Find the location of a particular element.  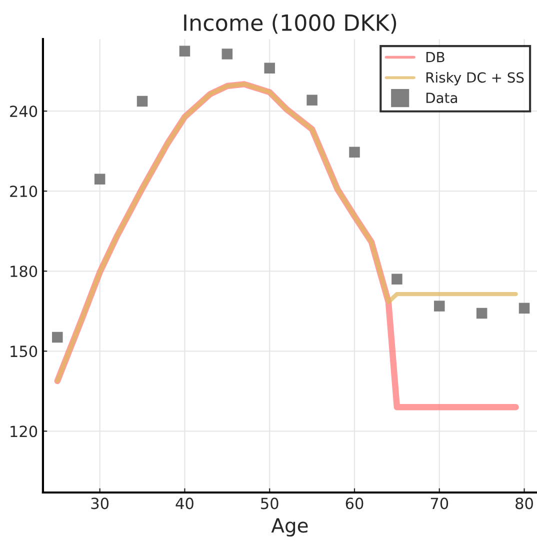

x-tick-label: 60 is located at coordinates (355, 504).